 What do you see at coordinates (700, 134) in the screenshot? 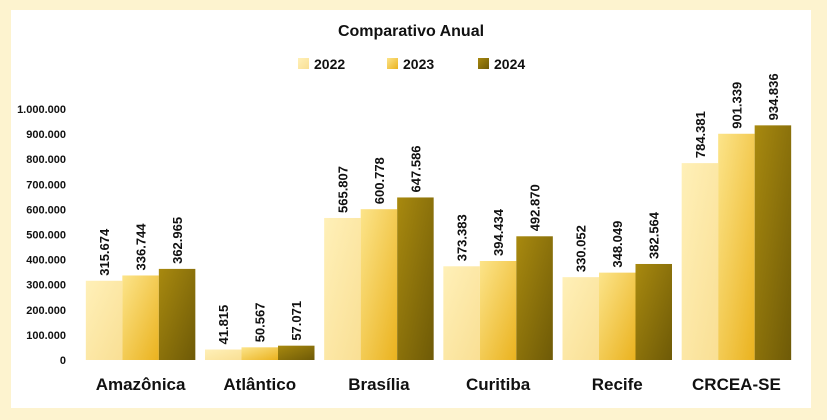
I see `data-label: 784.381` at bounding box center [700, 134].